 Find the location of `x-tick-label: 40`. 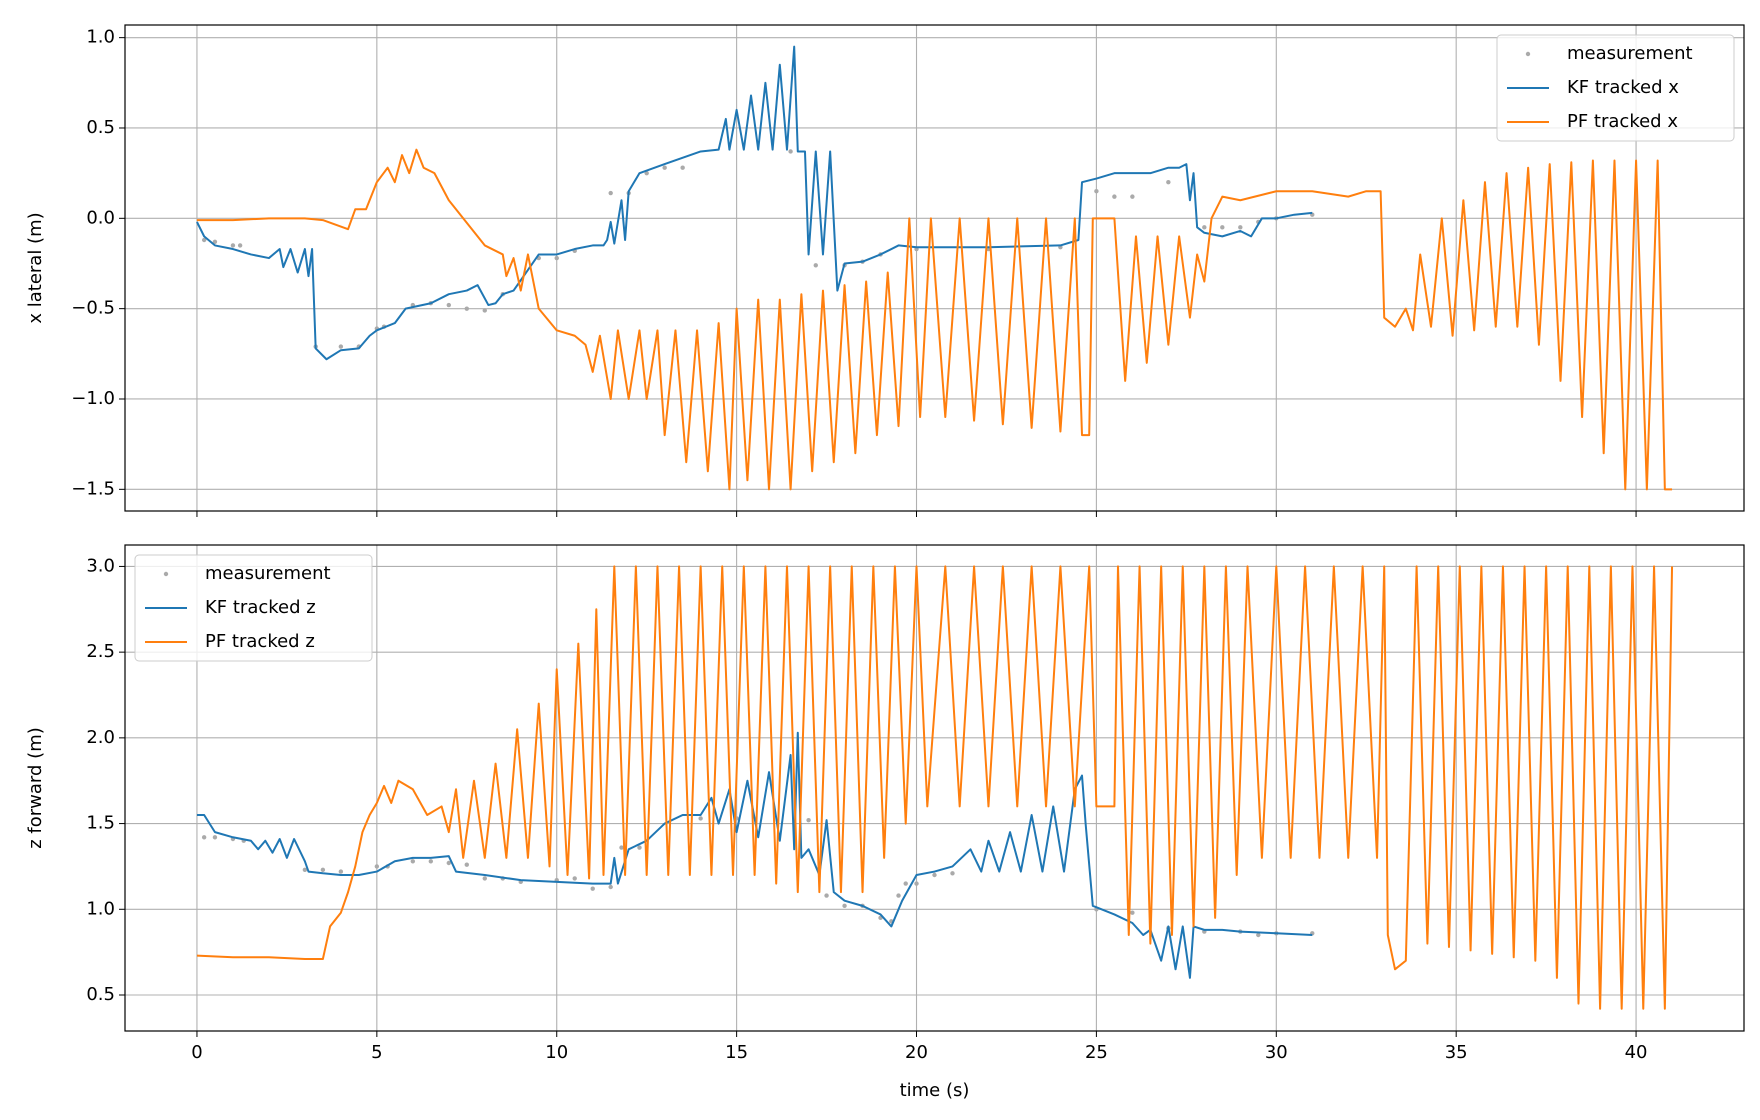

x-tick-label: 40 is located at coordinates (1636, 1052).